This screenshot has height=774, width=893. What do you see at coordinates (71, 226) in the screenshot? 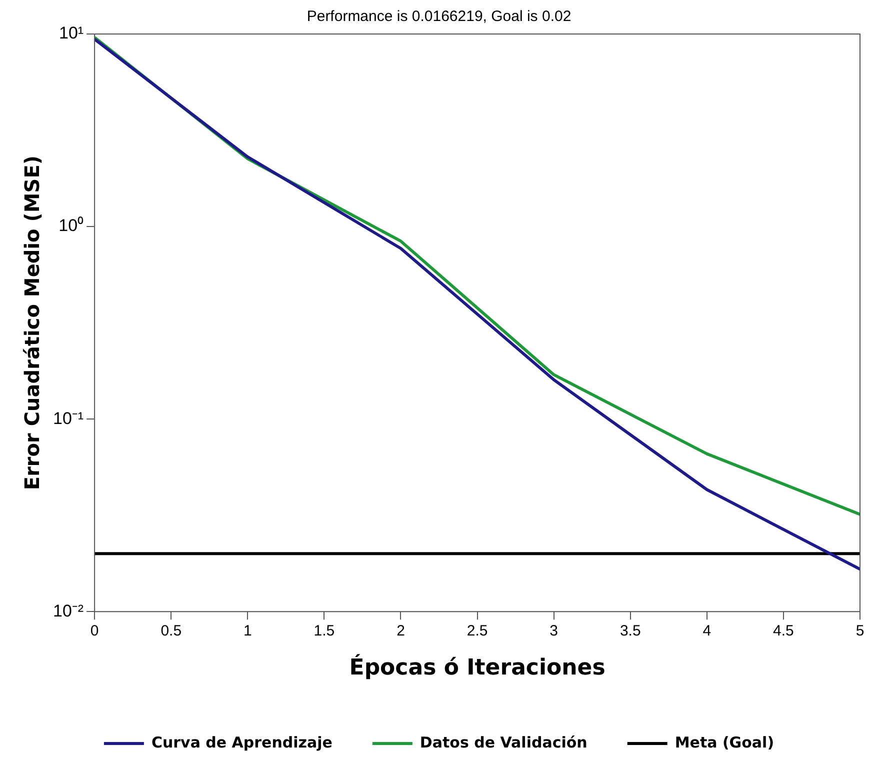
I see `y-tick-label: 10⁰` at bounding box center [71, 226].